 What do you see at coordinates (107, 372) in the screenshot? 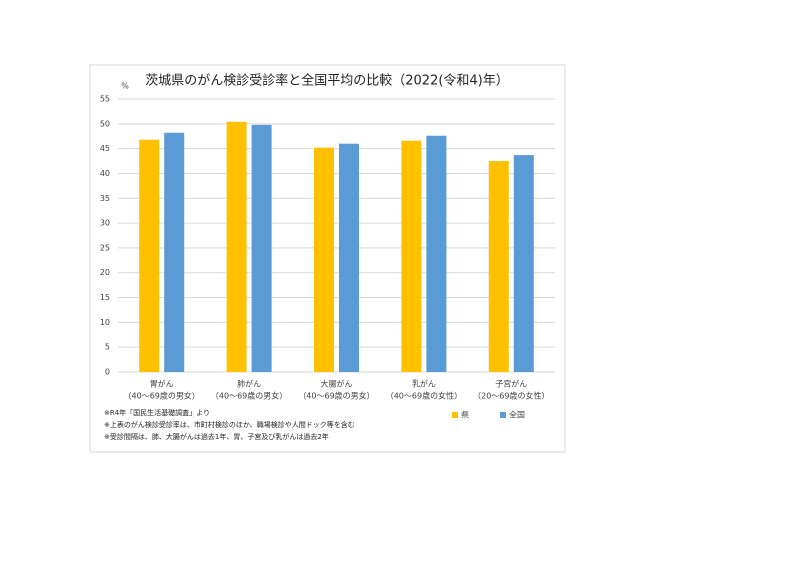
I see `y-tick-label: 0` at bounding box center [107, 372].